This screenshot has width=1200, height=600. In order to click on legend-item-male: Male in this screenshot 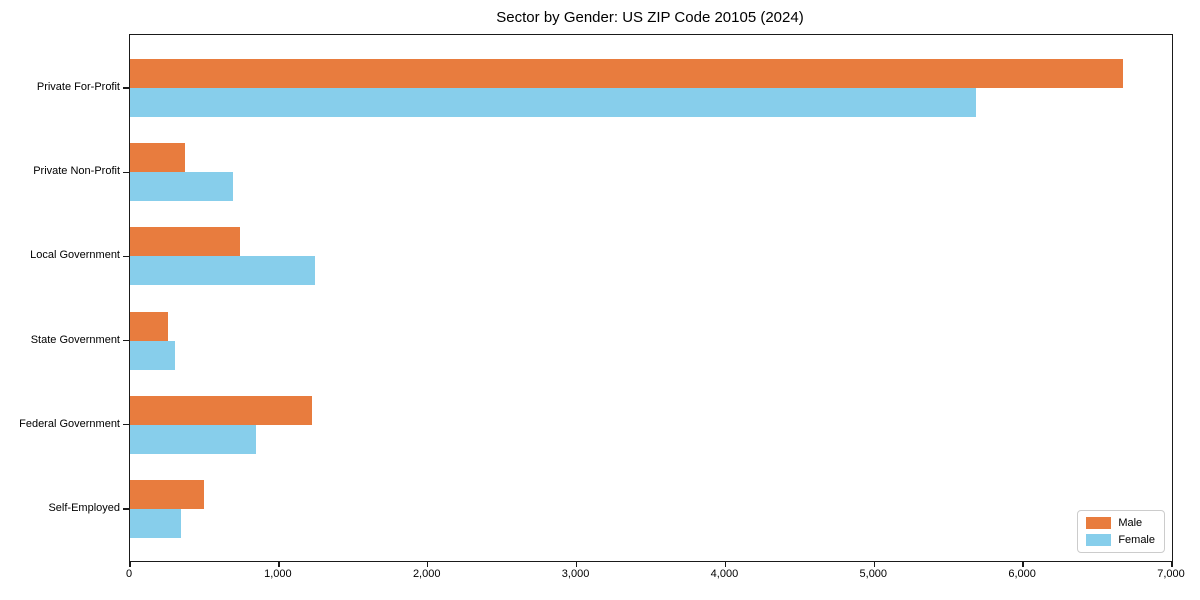, I will do `click(1120, 523)`.